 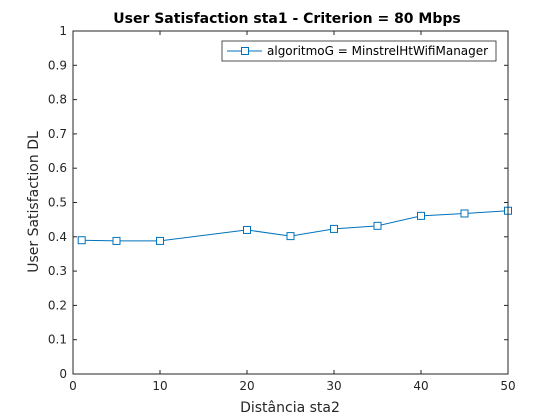 What do you see at coordinates (377, 51) in the screenshot?
I see `legend-entry-label: algoritmoG = MinstrelHtWifiManager` at bounding box center [377, 51].